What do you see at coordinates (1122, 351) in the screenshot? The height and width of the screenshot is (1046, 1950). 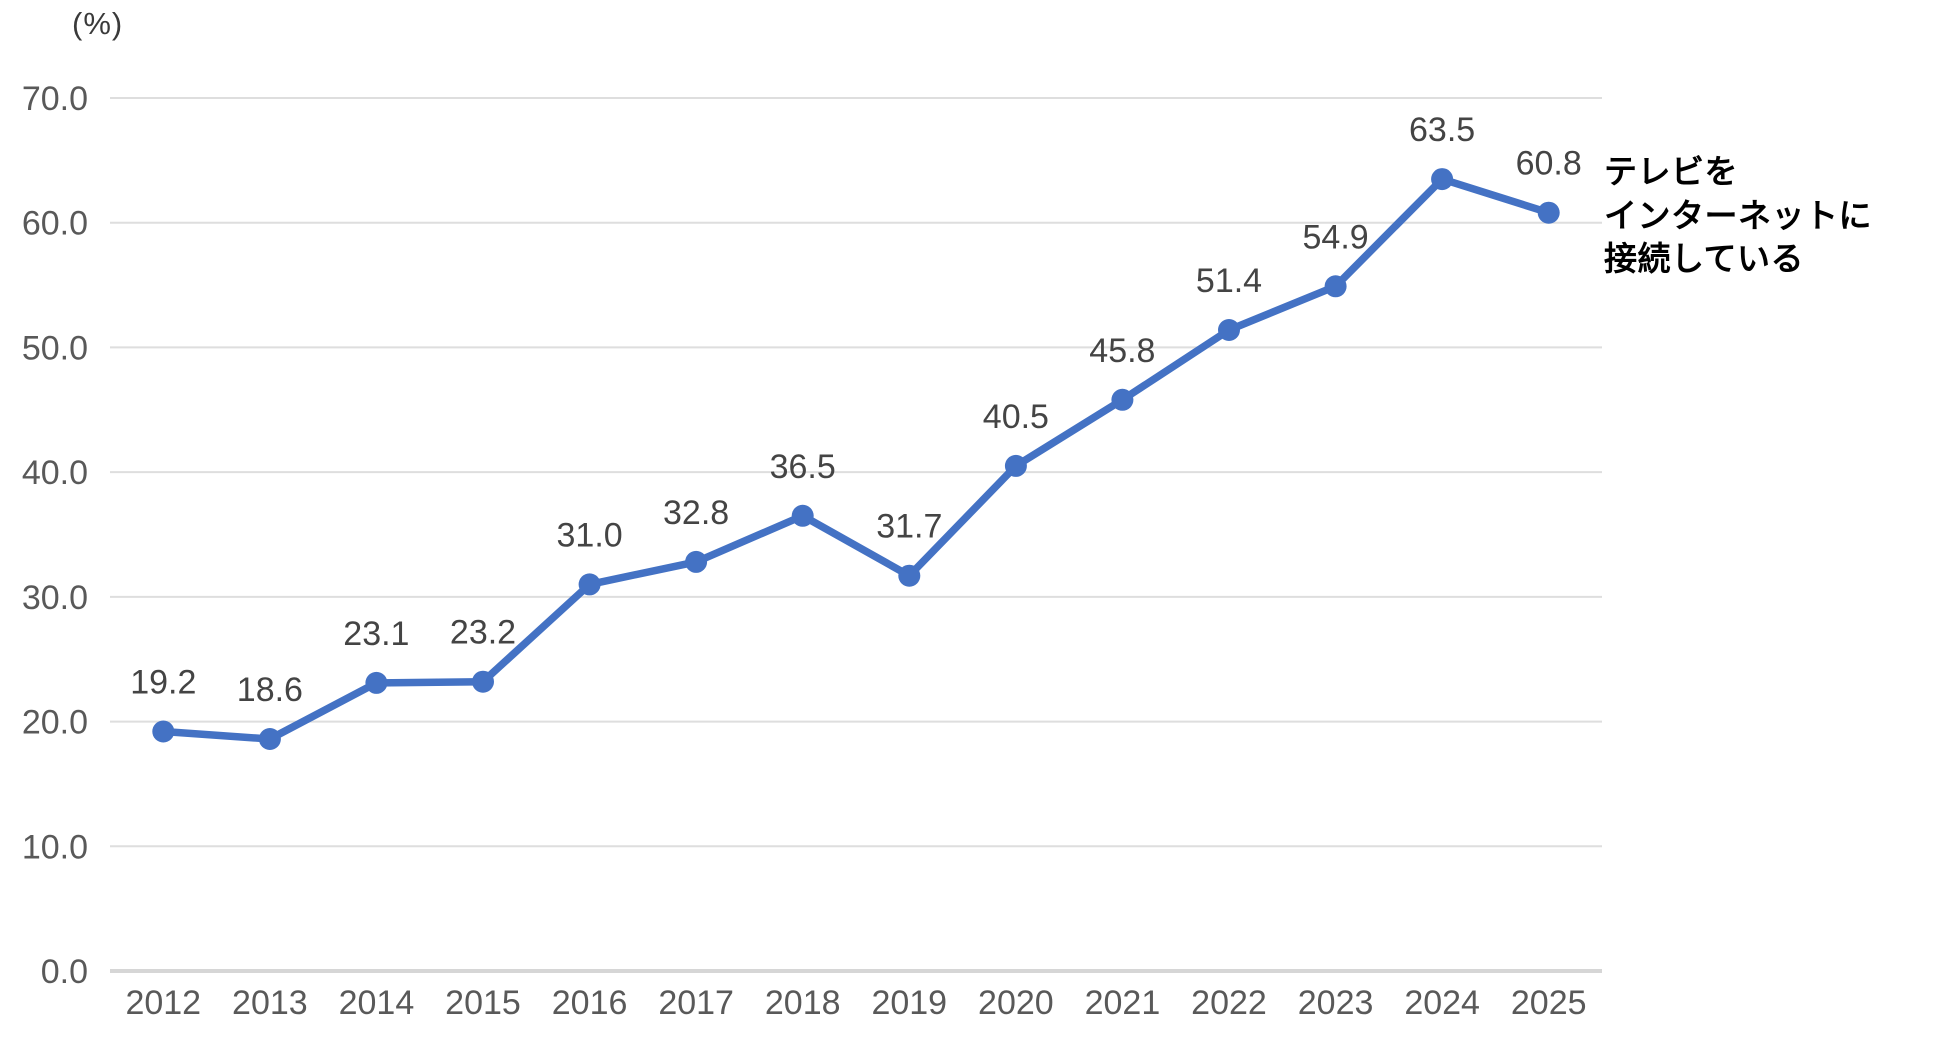 I see `data-point-label: 45.8` at bounding box center [1122, 351].